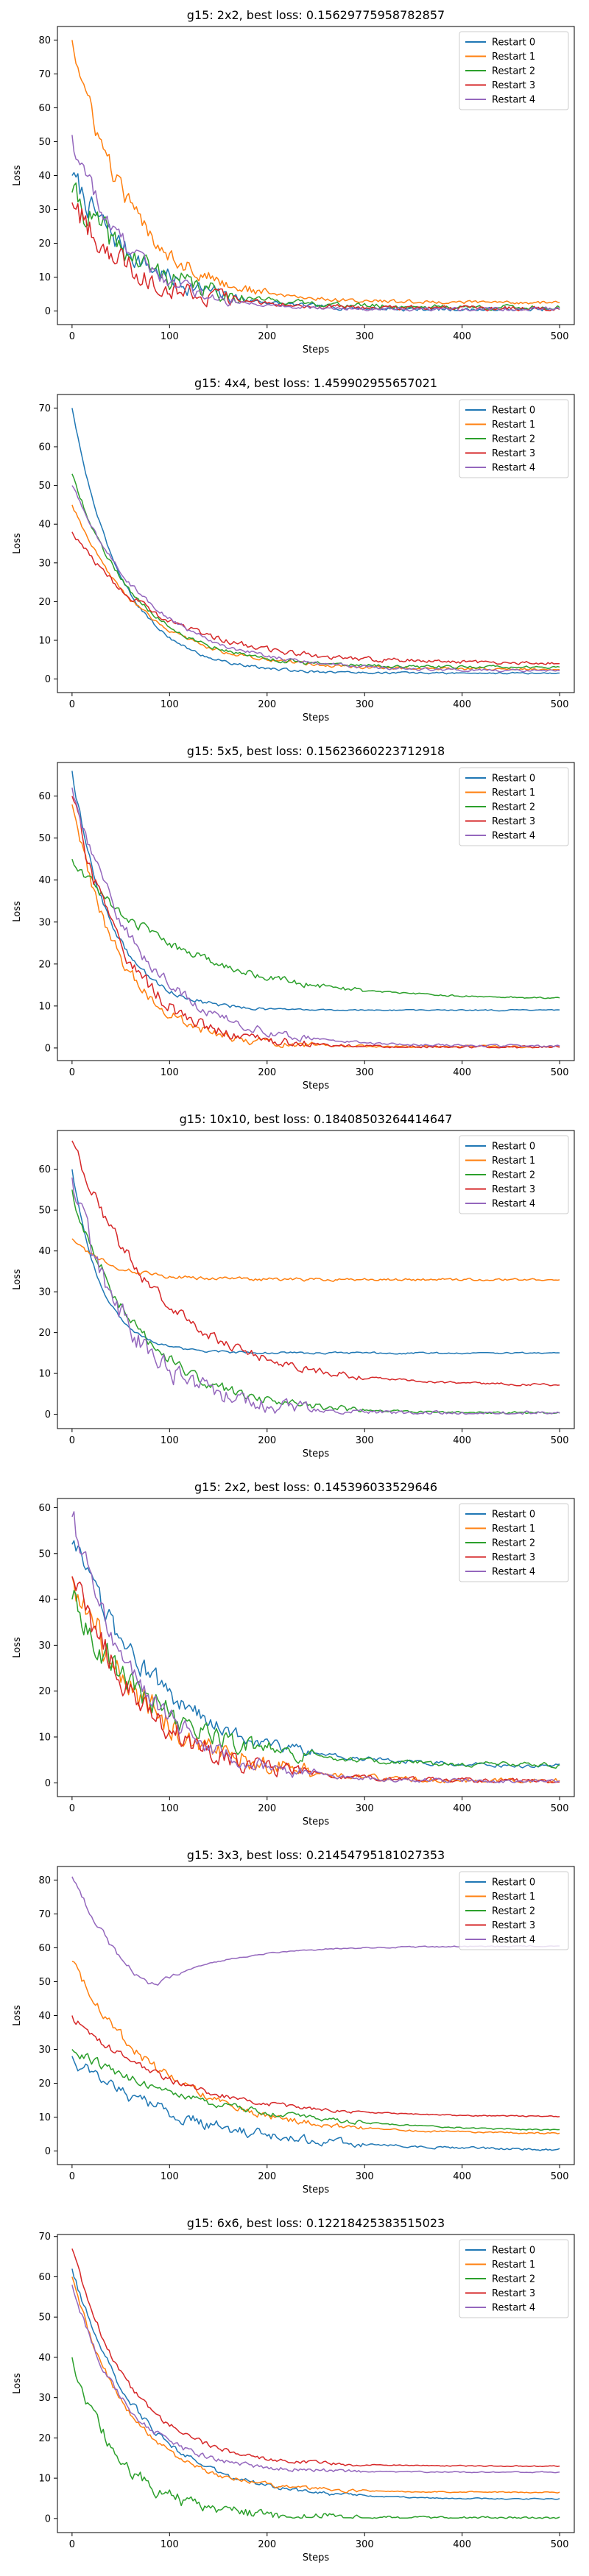 This screenshot has height=2576, width=589. Describe the element at coordinates (513, 468) in the screenshot. I see `legend-label-4: Restart 4` at that location.